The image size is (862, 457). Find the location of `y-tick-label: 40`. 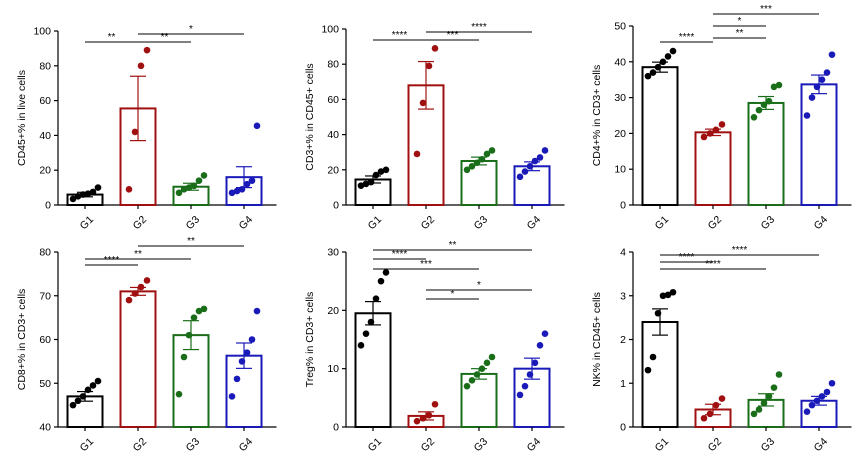

y-tick-label: 40 is located at coordinates (45, 428).